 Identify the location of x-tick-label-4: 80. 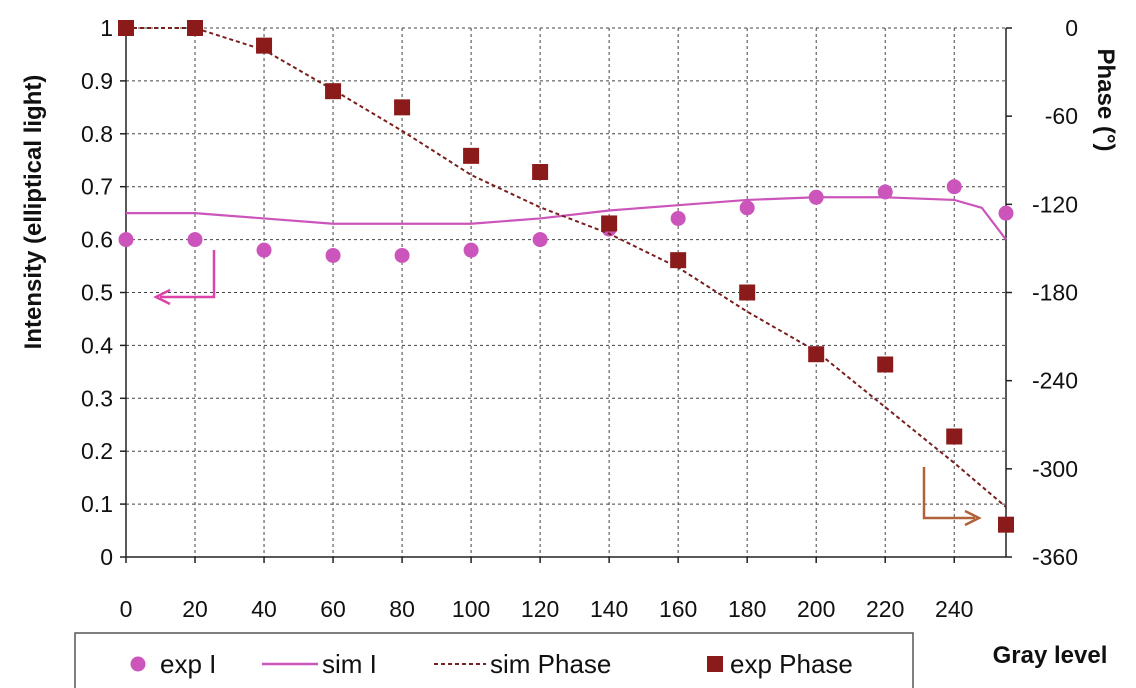
(402, 609).